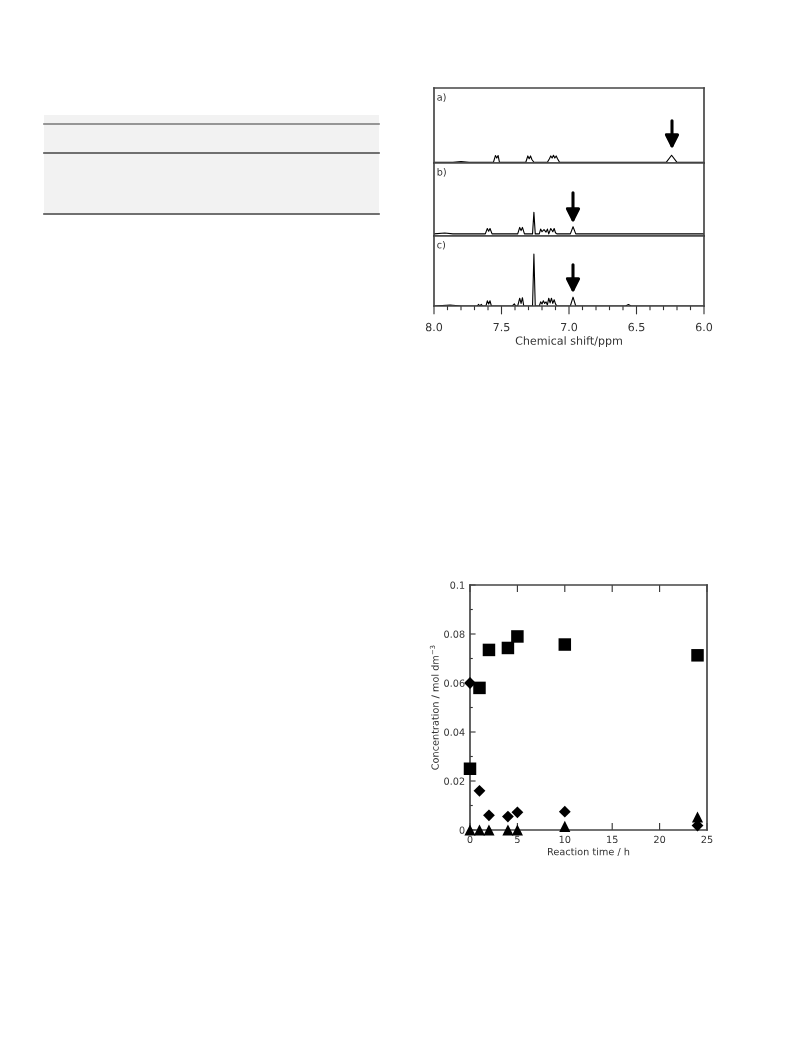 This screenshot has height=1057, width=793. Describe the element at coordinates (454, 634) in the screenshot. I see `y-tick-label: 0.08` at that location.